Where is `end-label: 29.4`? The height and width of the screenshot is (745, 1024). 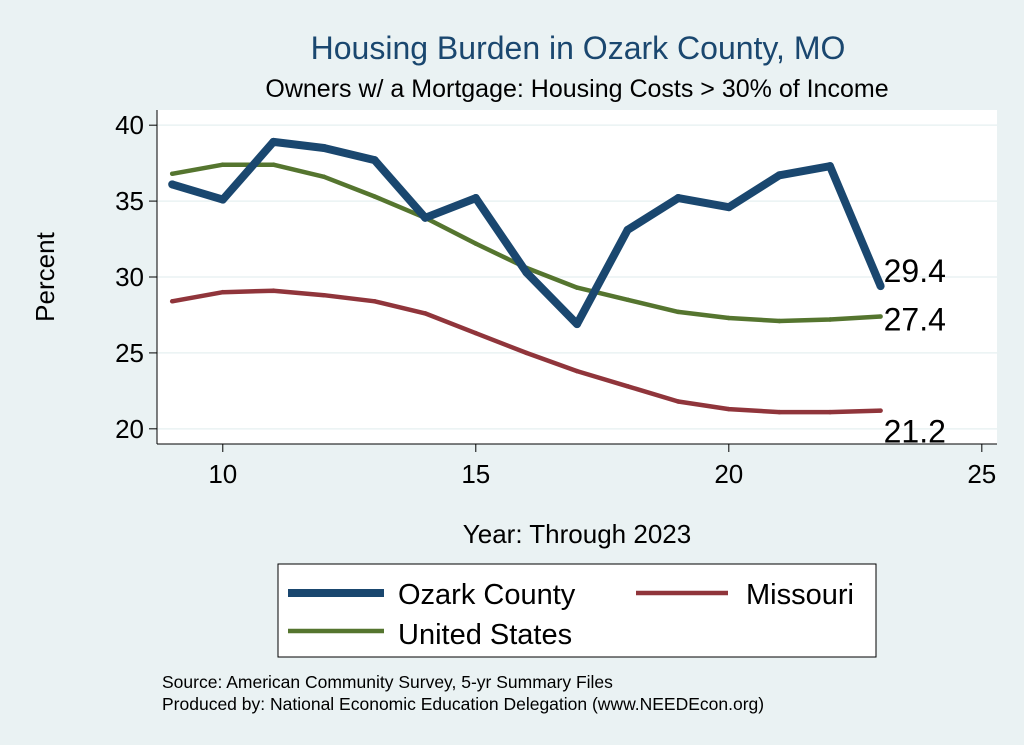 end-label: 29.4 is located at coordinates (915, 271).